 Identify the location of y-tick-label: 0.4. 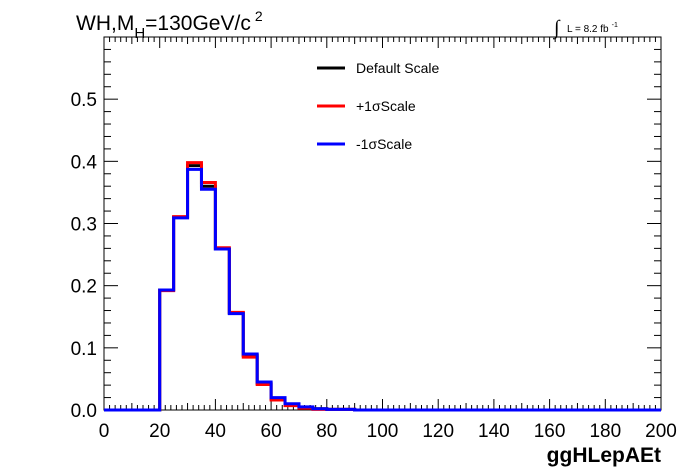
(84, 162).